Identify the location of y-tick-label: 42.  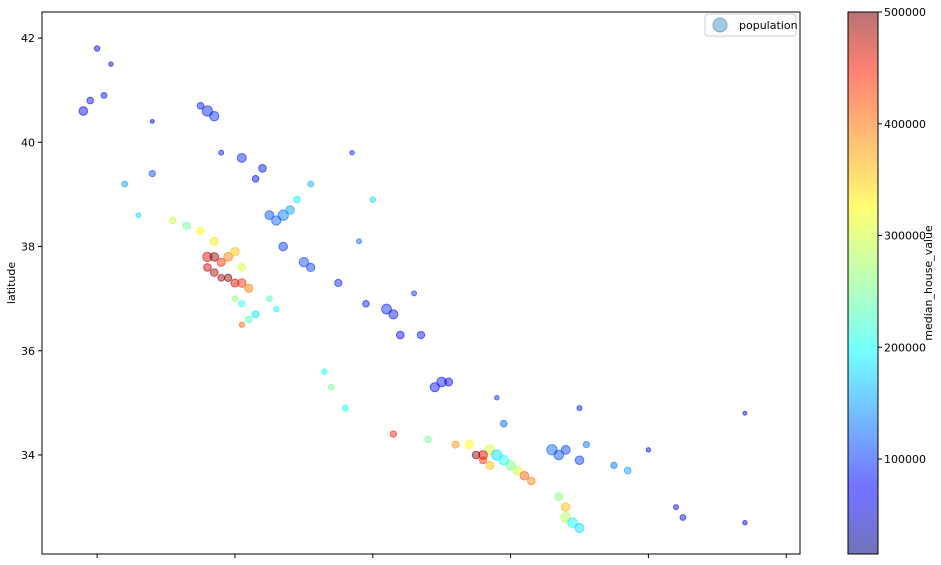
(28, 38).